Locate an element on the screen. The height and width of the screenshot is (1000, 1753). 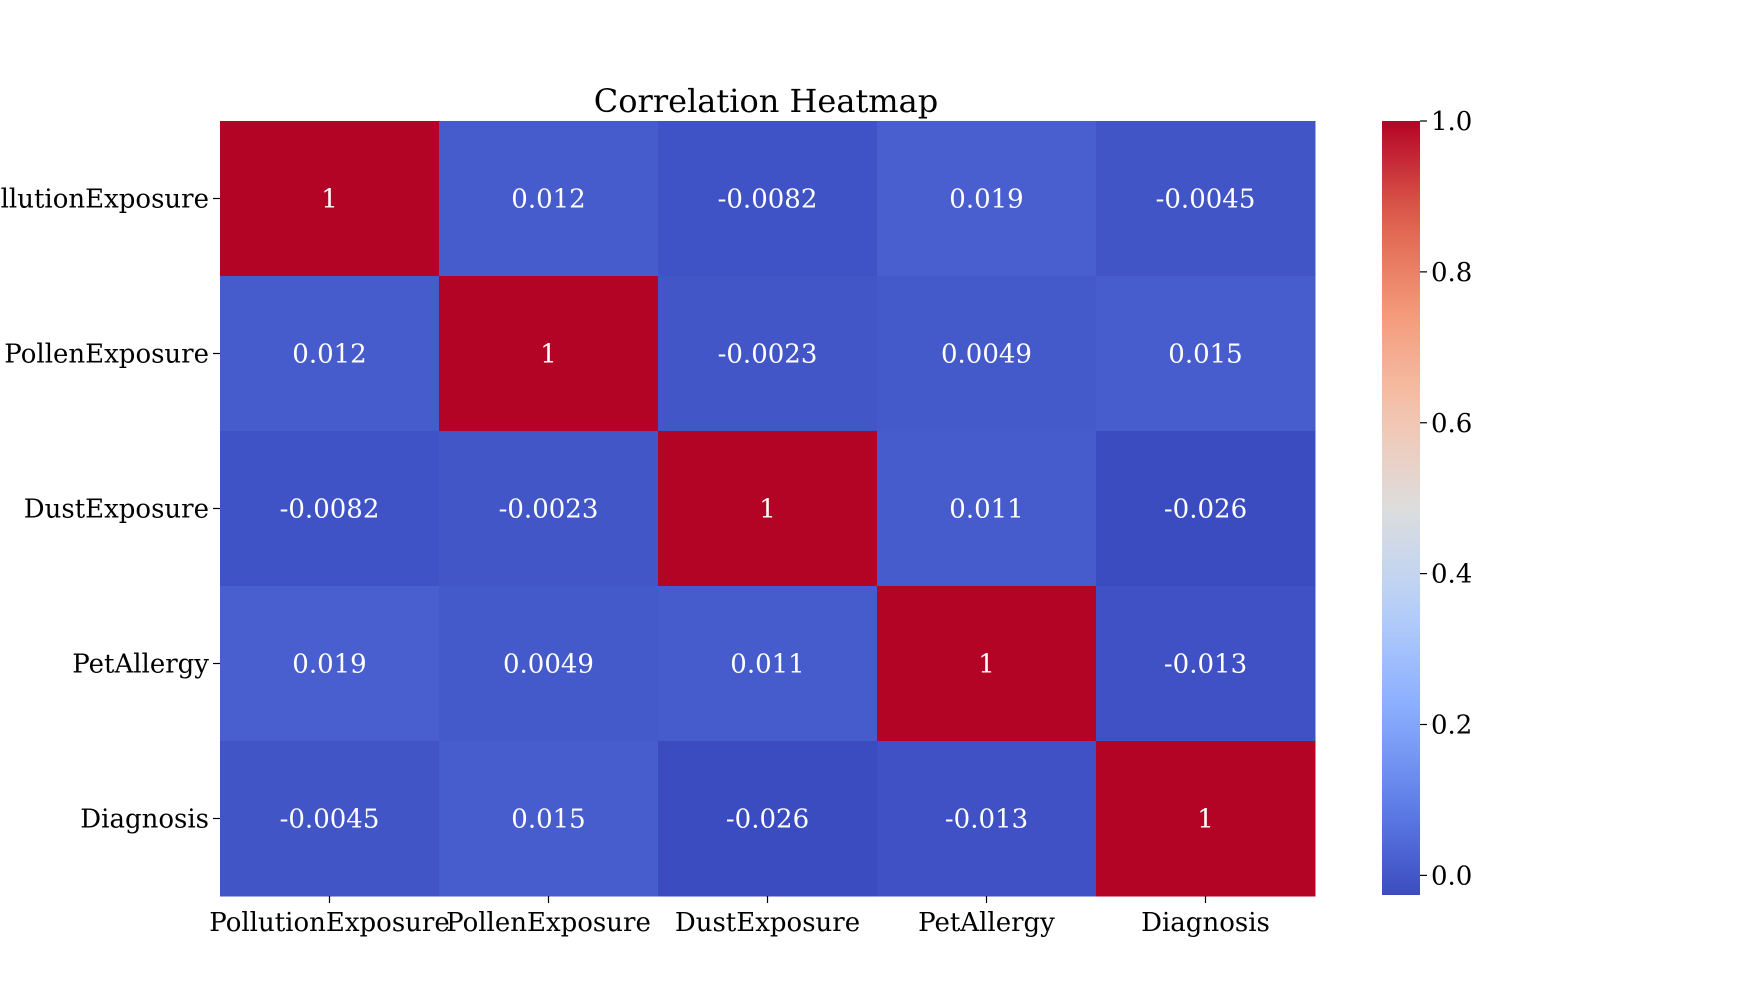
colorbar-ticks: 0.0 0.2 0.4 0.6 0.8 1.0 is located at coordinates (1446, 499).